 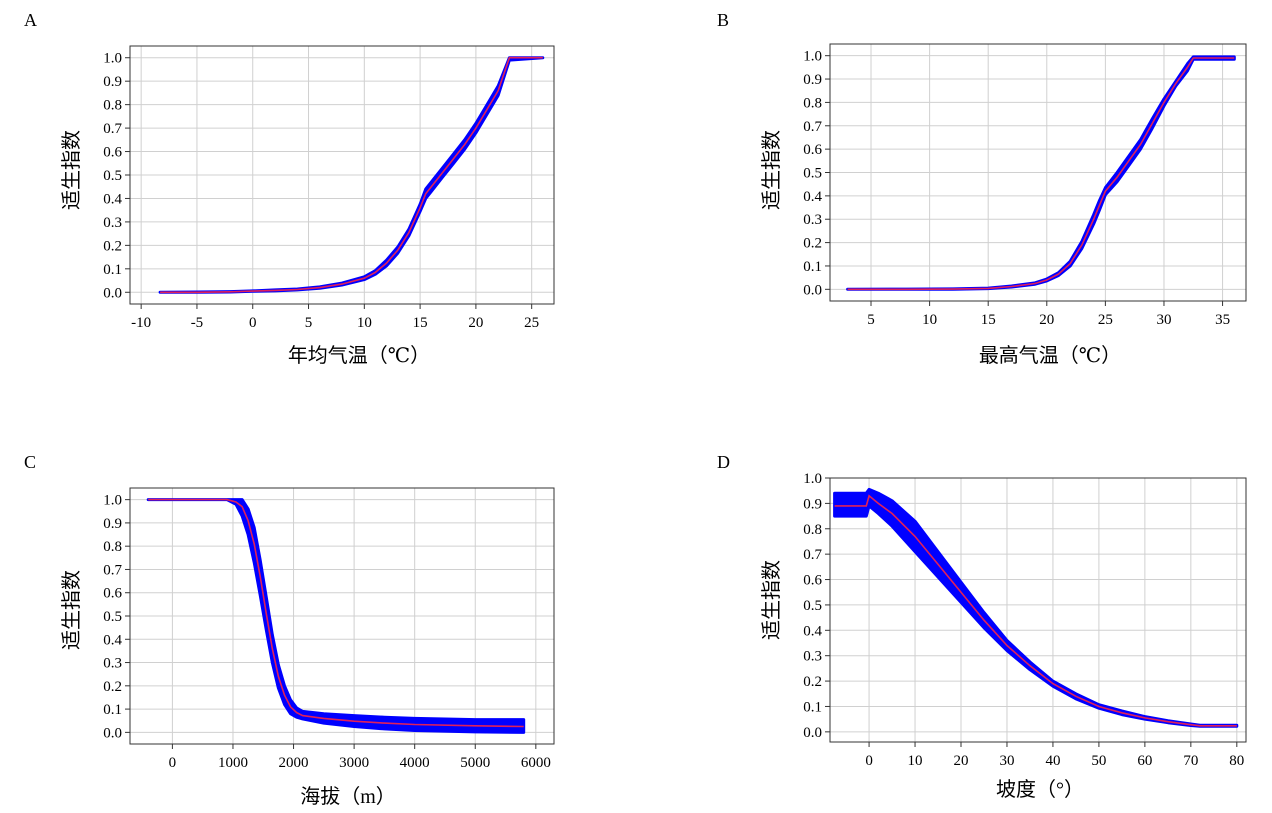 What do you see at coordinates (30, 20) in the screenshot?
I see `panel-label: A` at bounding box center [30, 20].